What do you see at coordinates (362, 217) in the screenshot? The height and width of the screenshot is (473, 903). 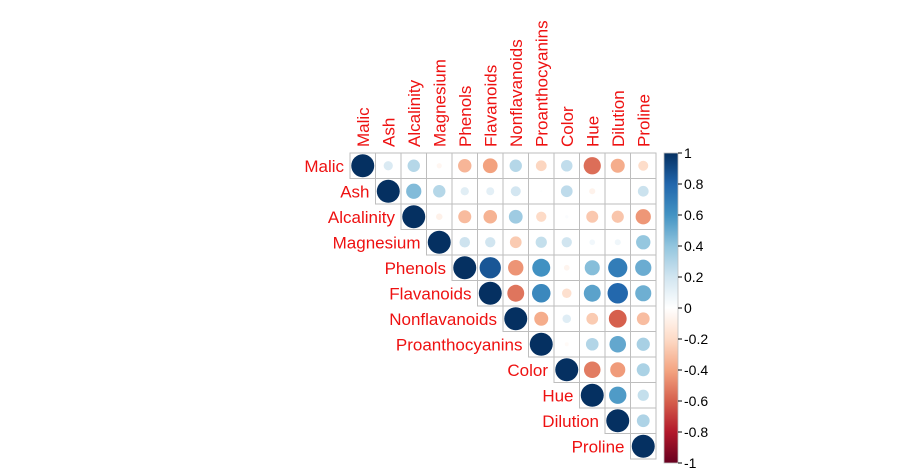 I see `row-label-alcalinity: Alcalinity` at bounding box center [362, 217].